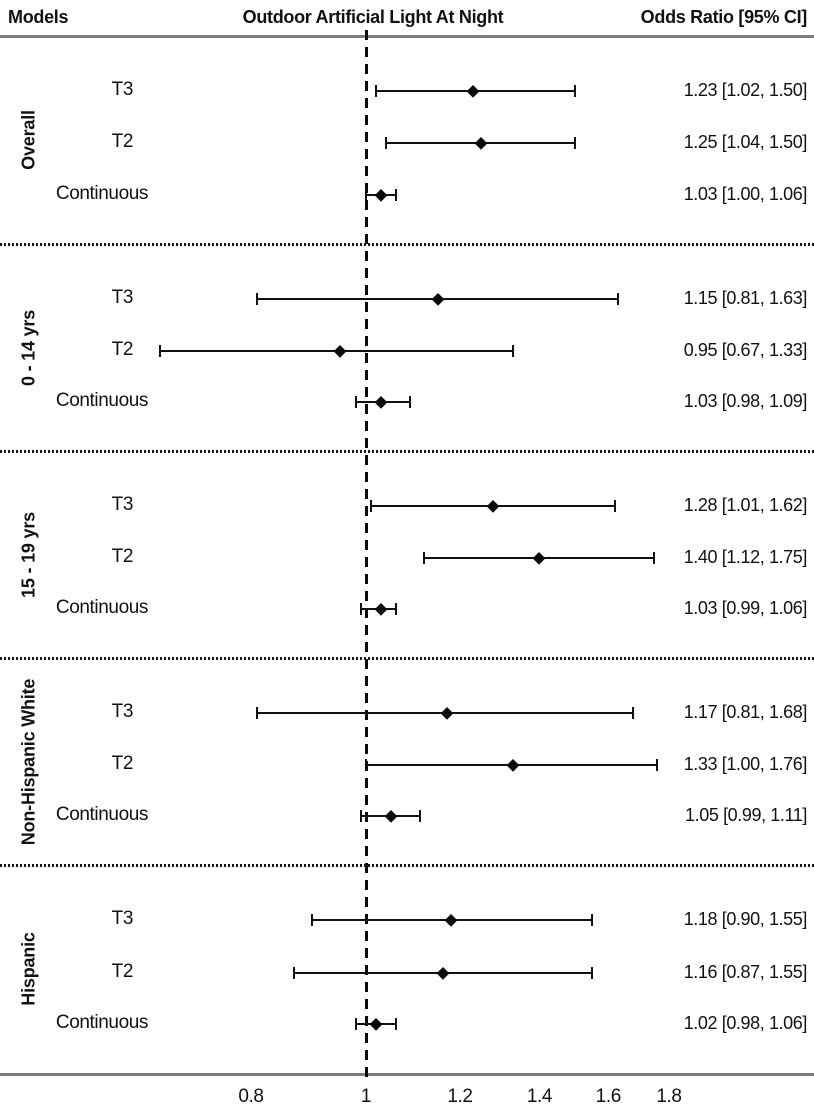 This screenshot has height=1116, width=814. Describe the element at coordinates (745, 505) in the screenshot. I see `or-value-label: 1.28 [1.01, 1.62]` at that location.